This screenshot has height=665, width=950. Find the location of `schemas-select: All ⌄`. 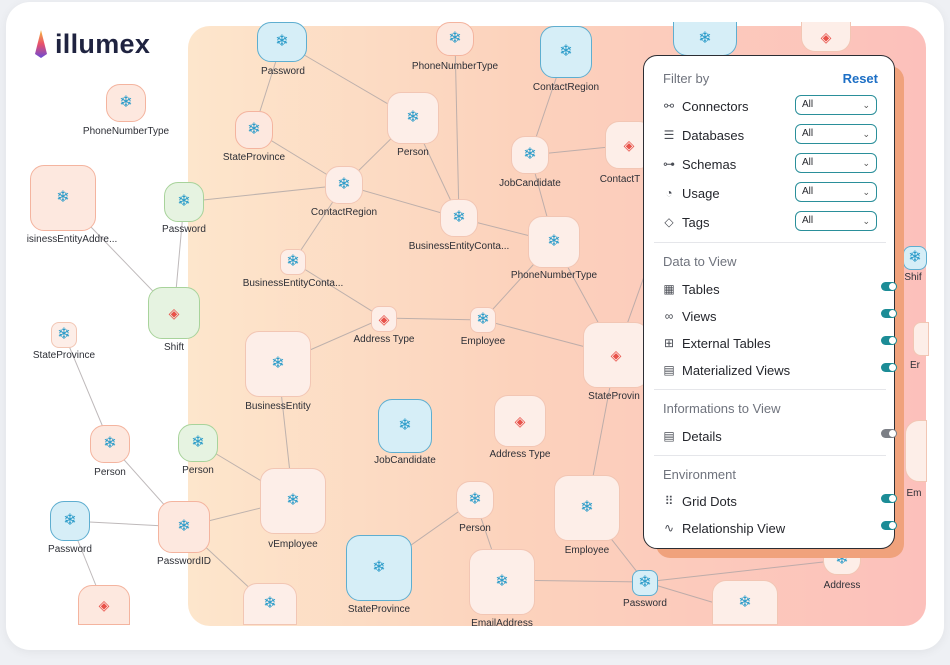

schemas-select: All ⌄ is located at coordinates (836, 163).